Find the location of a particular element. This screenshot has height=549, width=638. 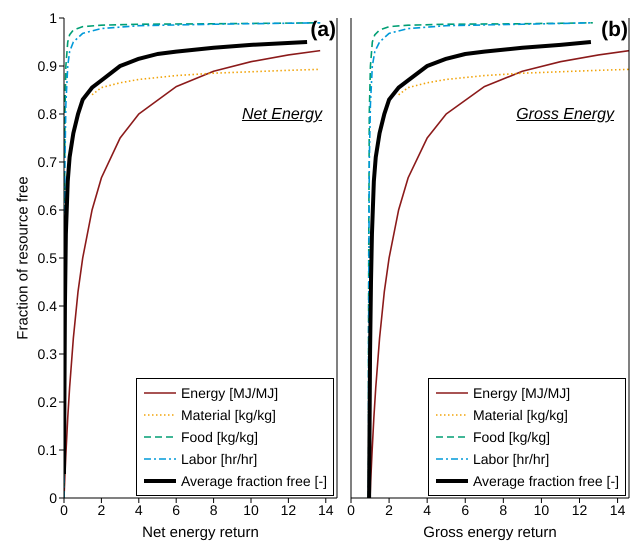

x-axis-title: Gross energy return is located at coordinates (490, 532).